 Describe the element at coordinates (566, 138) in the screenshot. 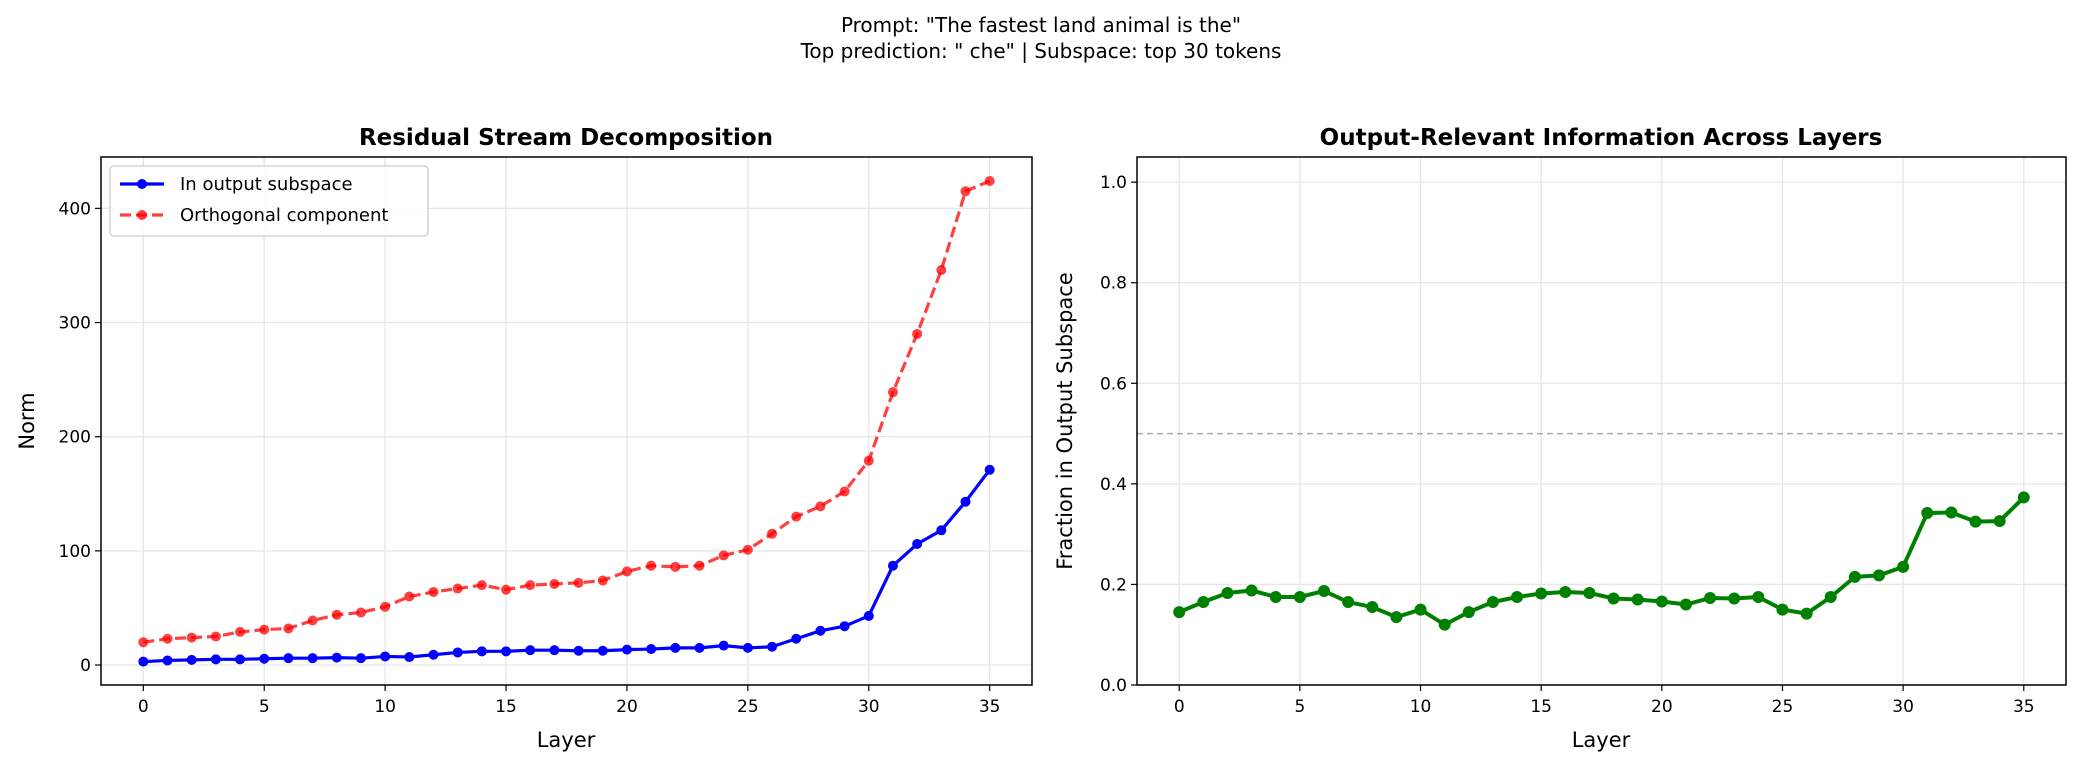

I see `left-chart-title: Residual Stream Decomposition` at that location.